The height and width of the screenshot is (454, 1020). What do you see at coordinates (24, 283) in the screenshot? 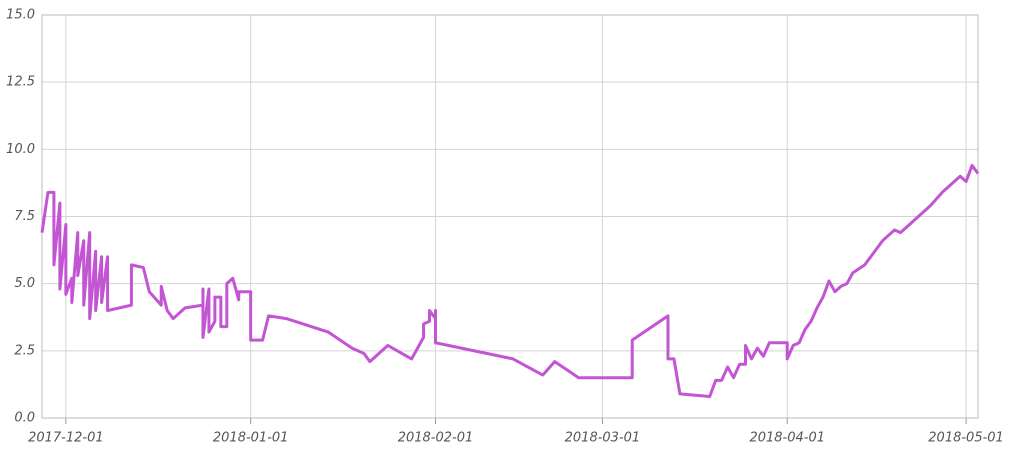
I see `y-tick-label: 5.0` at bounding box center [24, 283].